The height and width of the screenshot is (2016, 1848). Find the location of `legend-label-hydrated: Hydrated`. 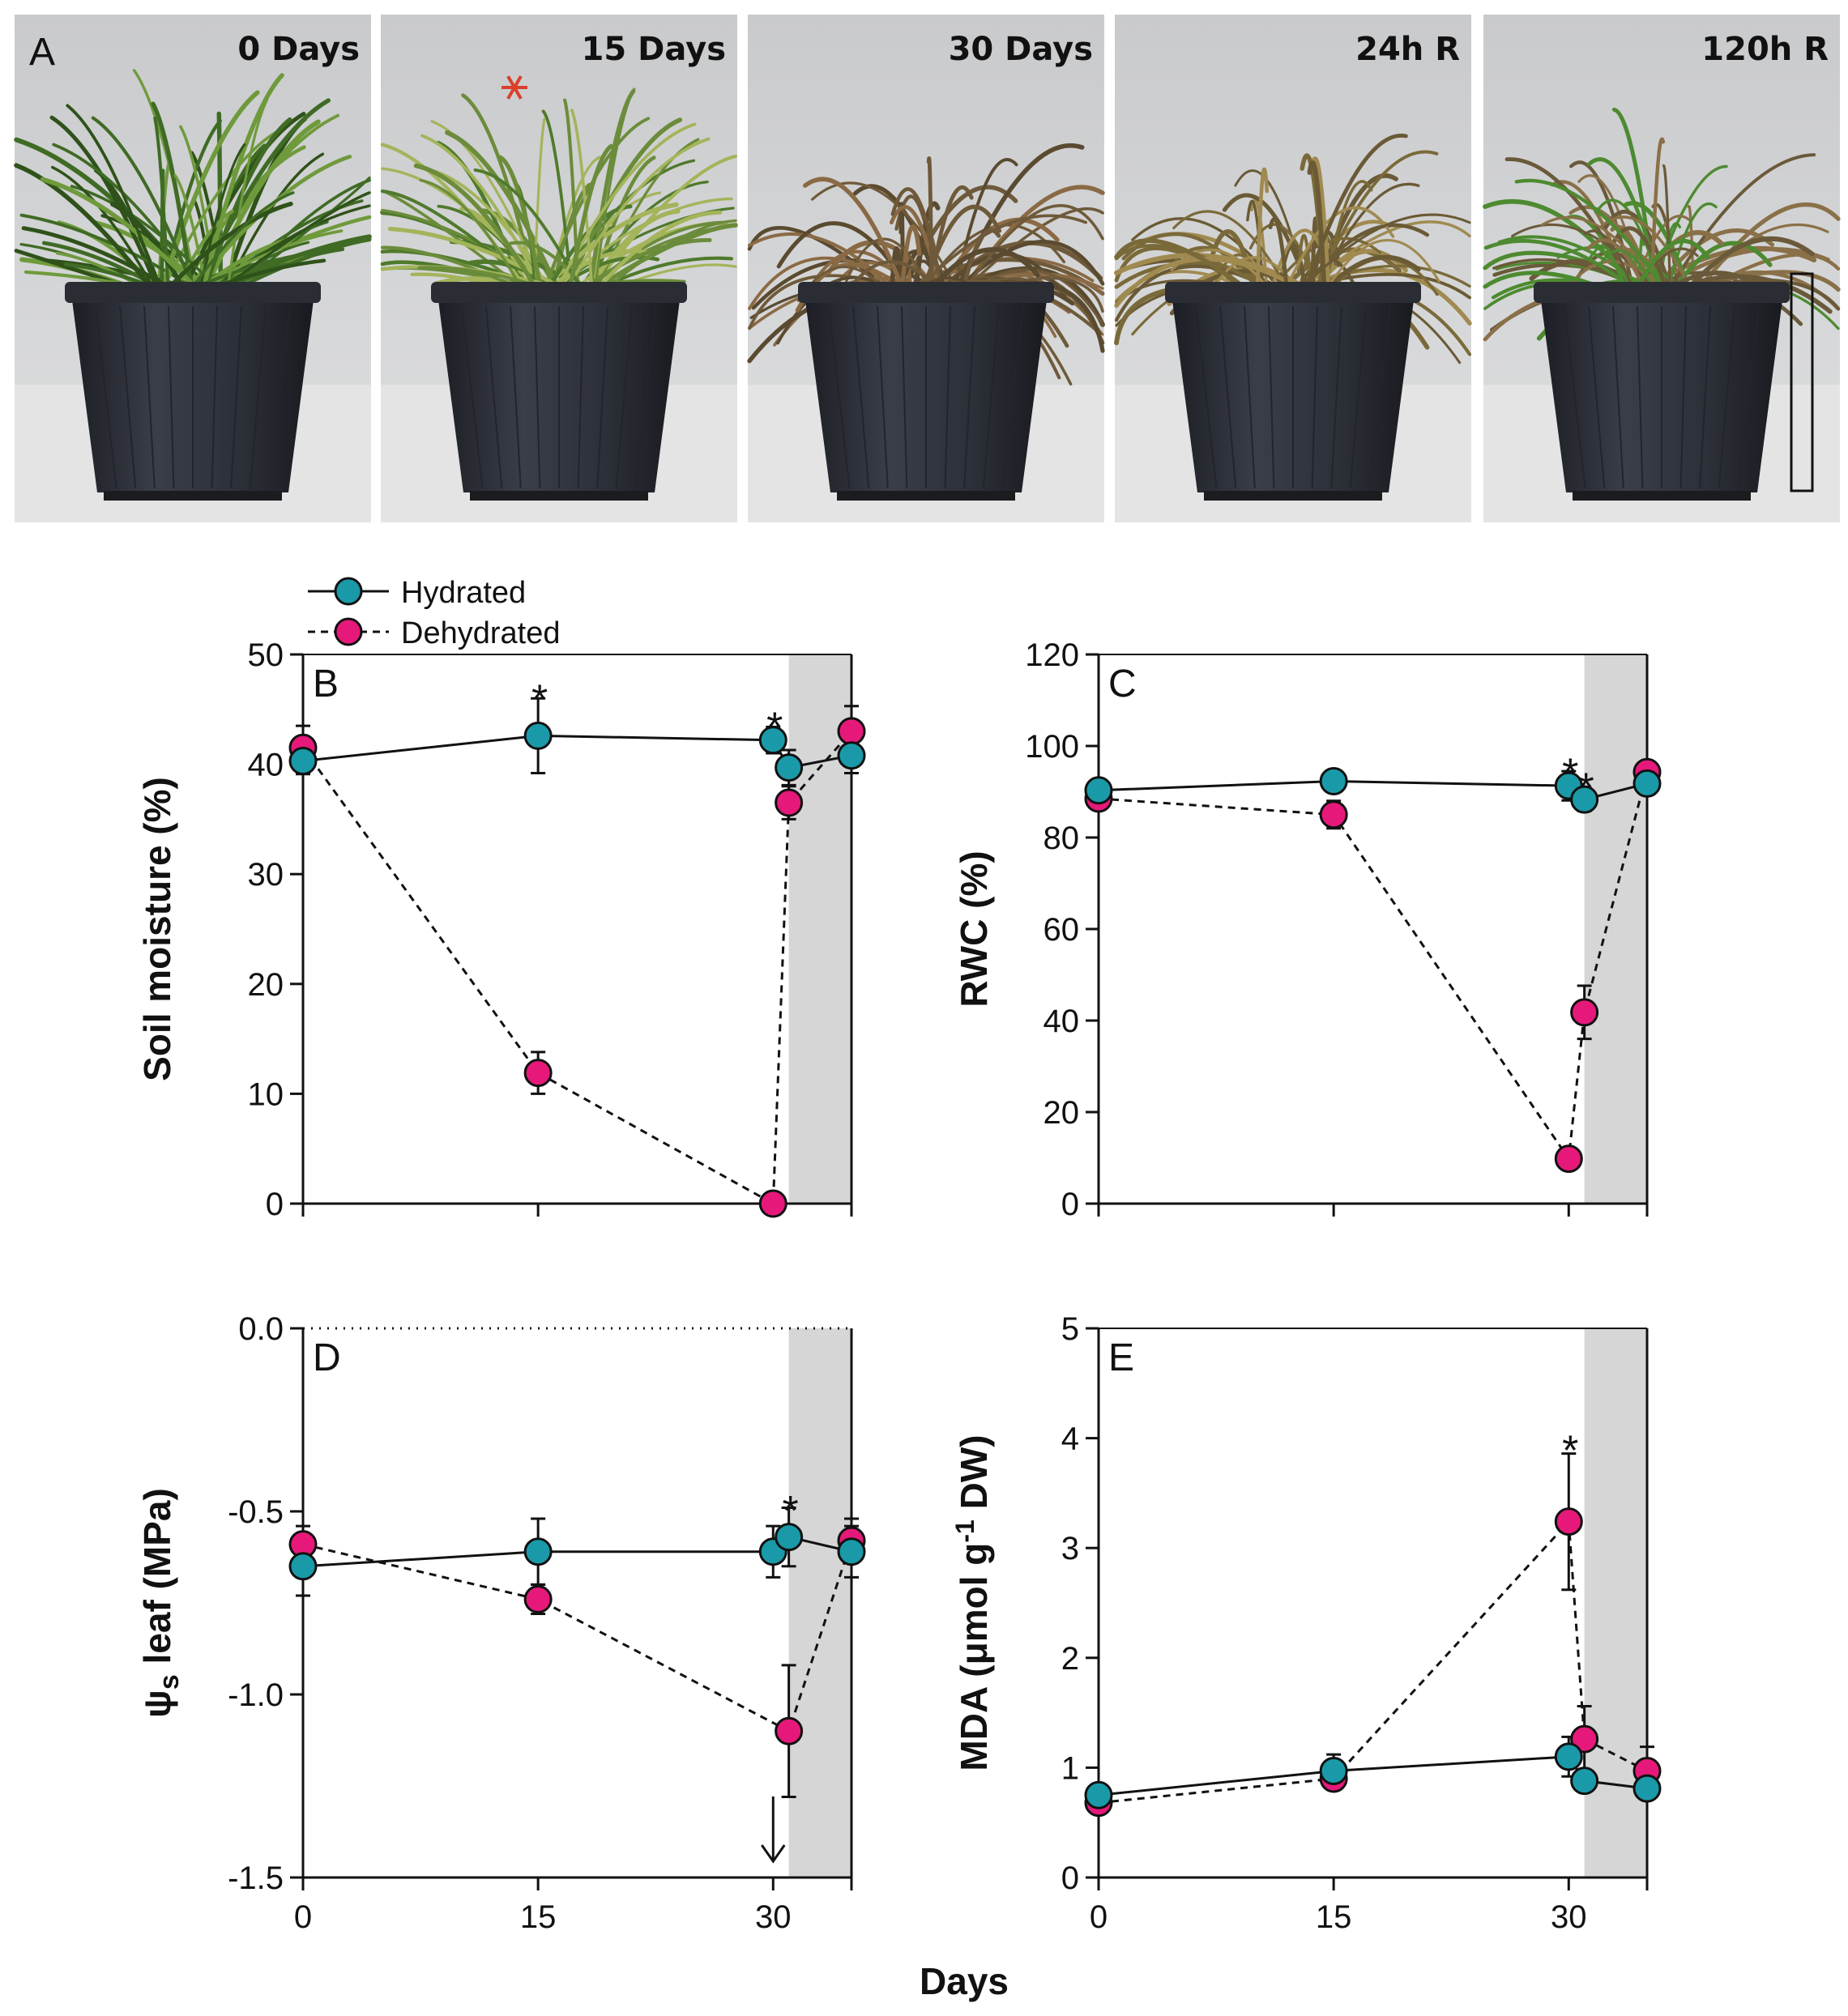

legend-label-hydrated: Hydrated is located at coordinates (463, 593).